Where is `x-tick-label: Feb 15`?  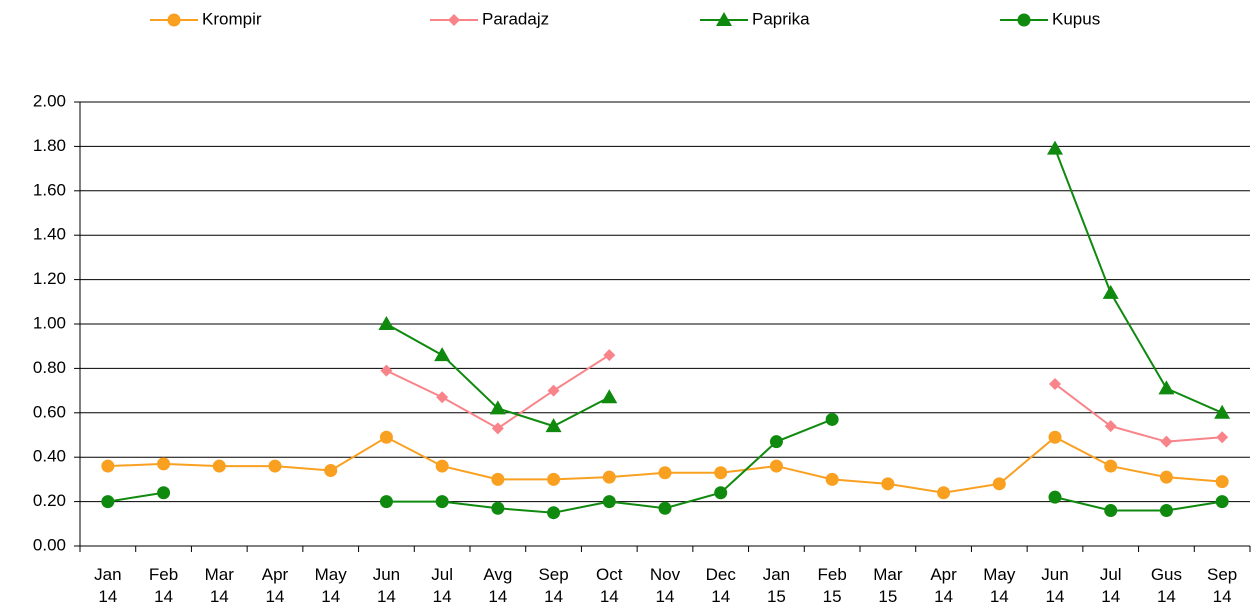 x-tick-label: Feb 15 is located at coordinates (831, 585).